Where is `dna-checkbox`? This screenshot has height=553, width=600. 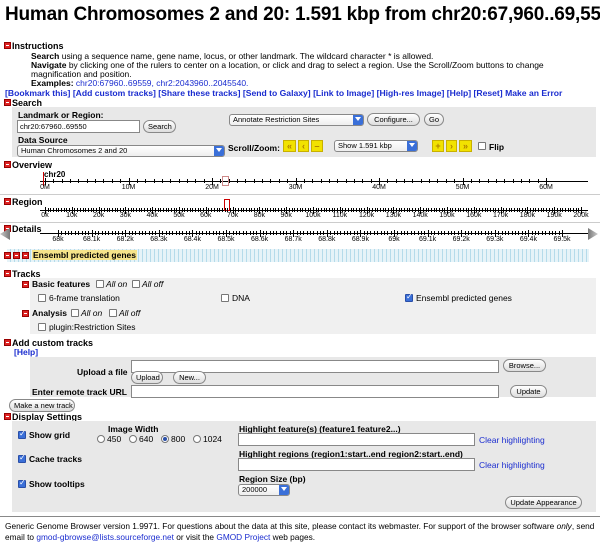
dna-checkbox is located at coordinates (225, 298).